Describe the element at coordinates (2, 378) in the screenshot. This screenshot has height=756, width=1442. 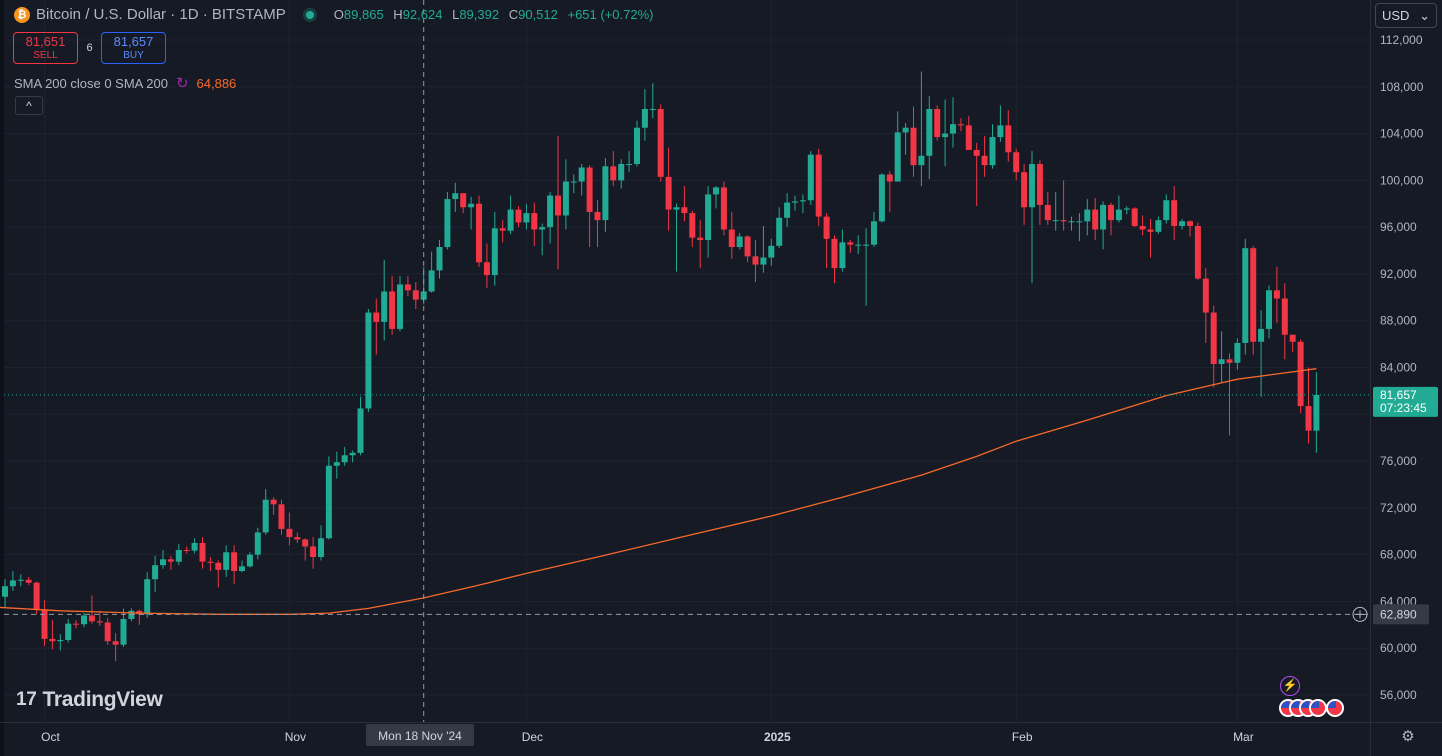
I see `left-edge` at that location.